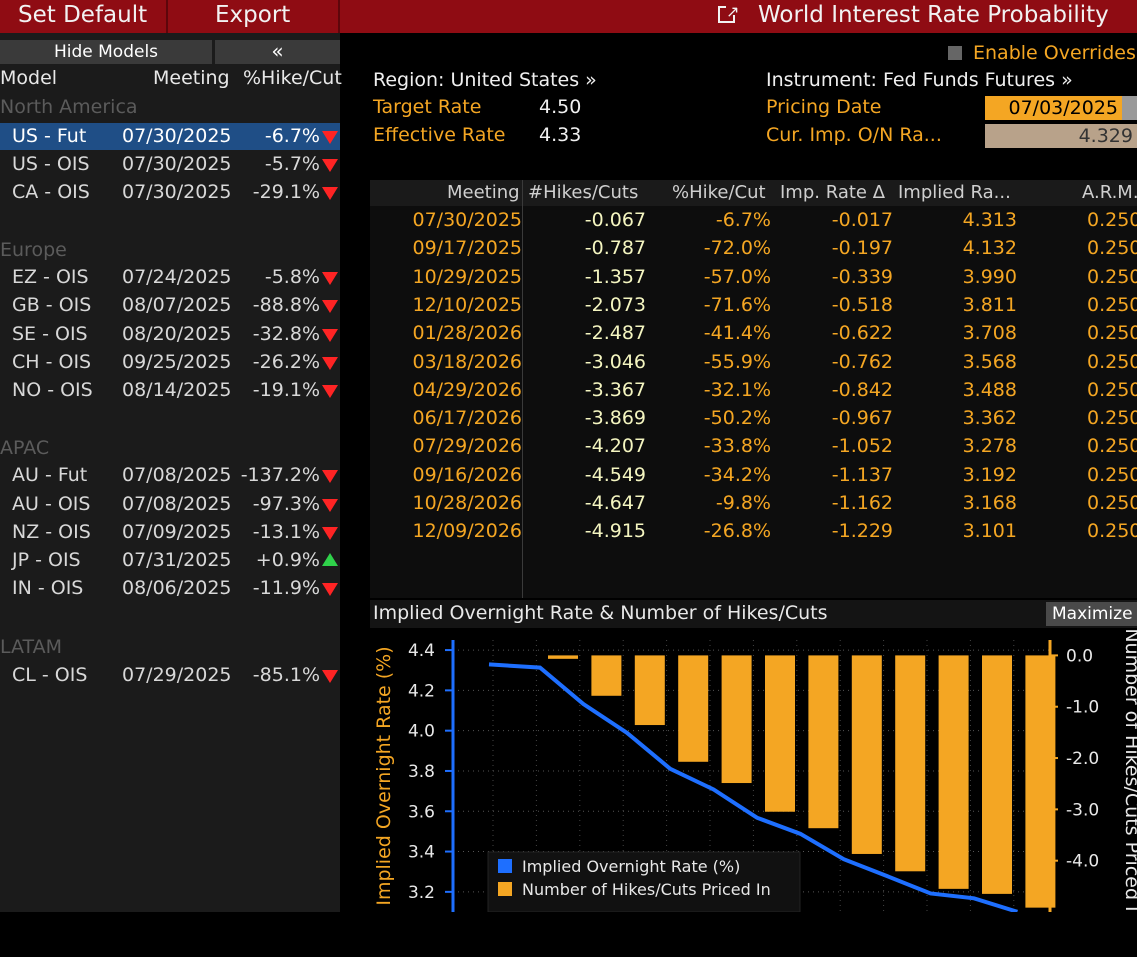 This screenshot has height=957, width=1137. I want to click on model-row: AU - OIS 07/08/2025 -97.3%, so click(170, 504).